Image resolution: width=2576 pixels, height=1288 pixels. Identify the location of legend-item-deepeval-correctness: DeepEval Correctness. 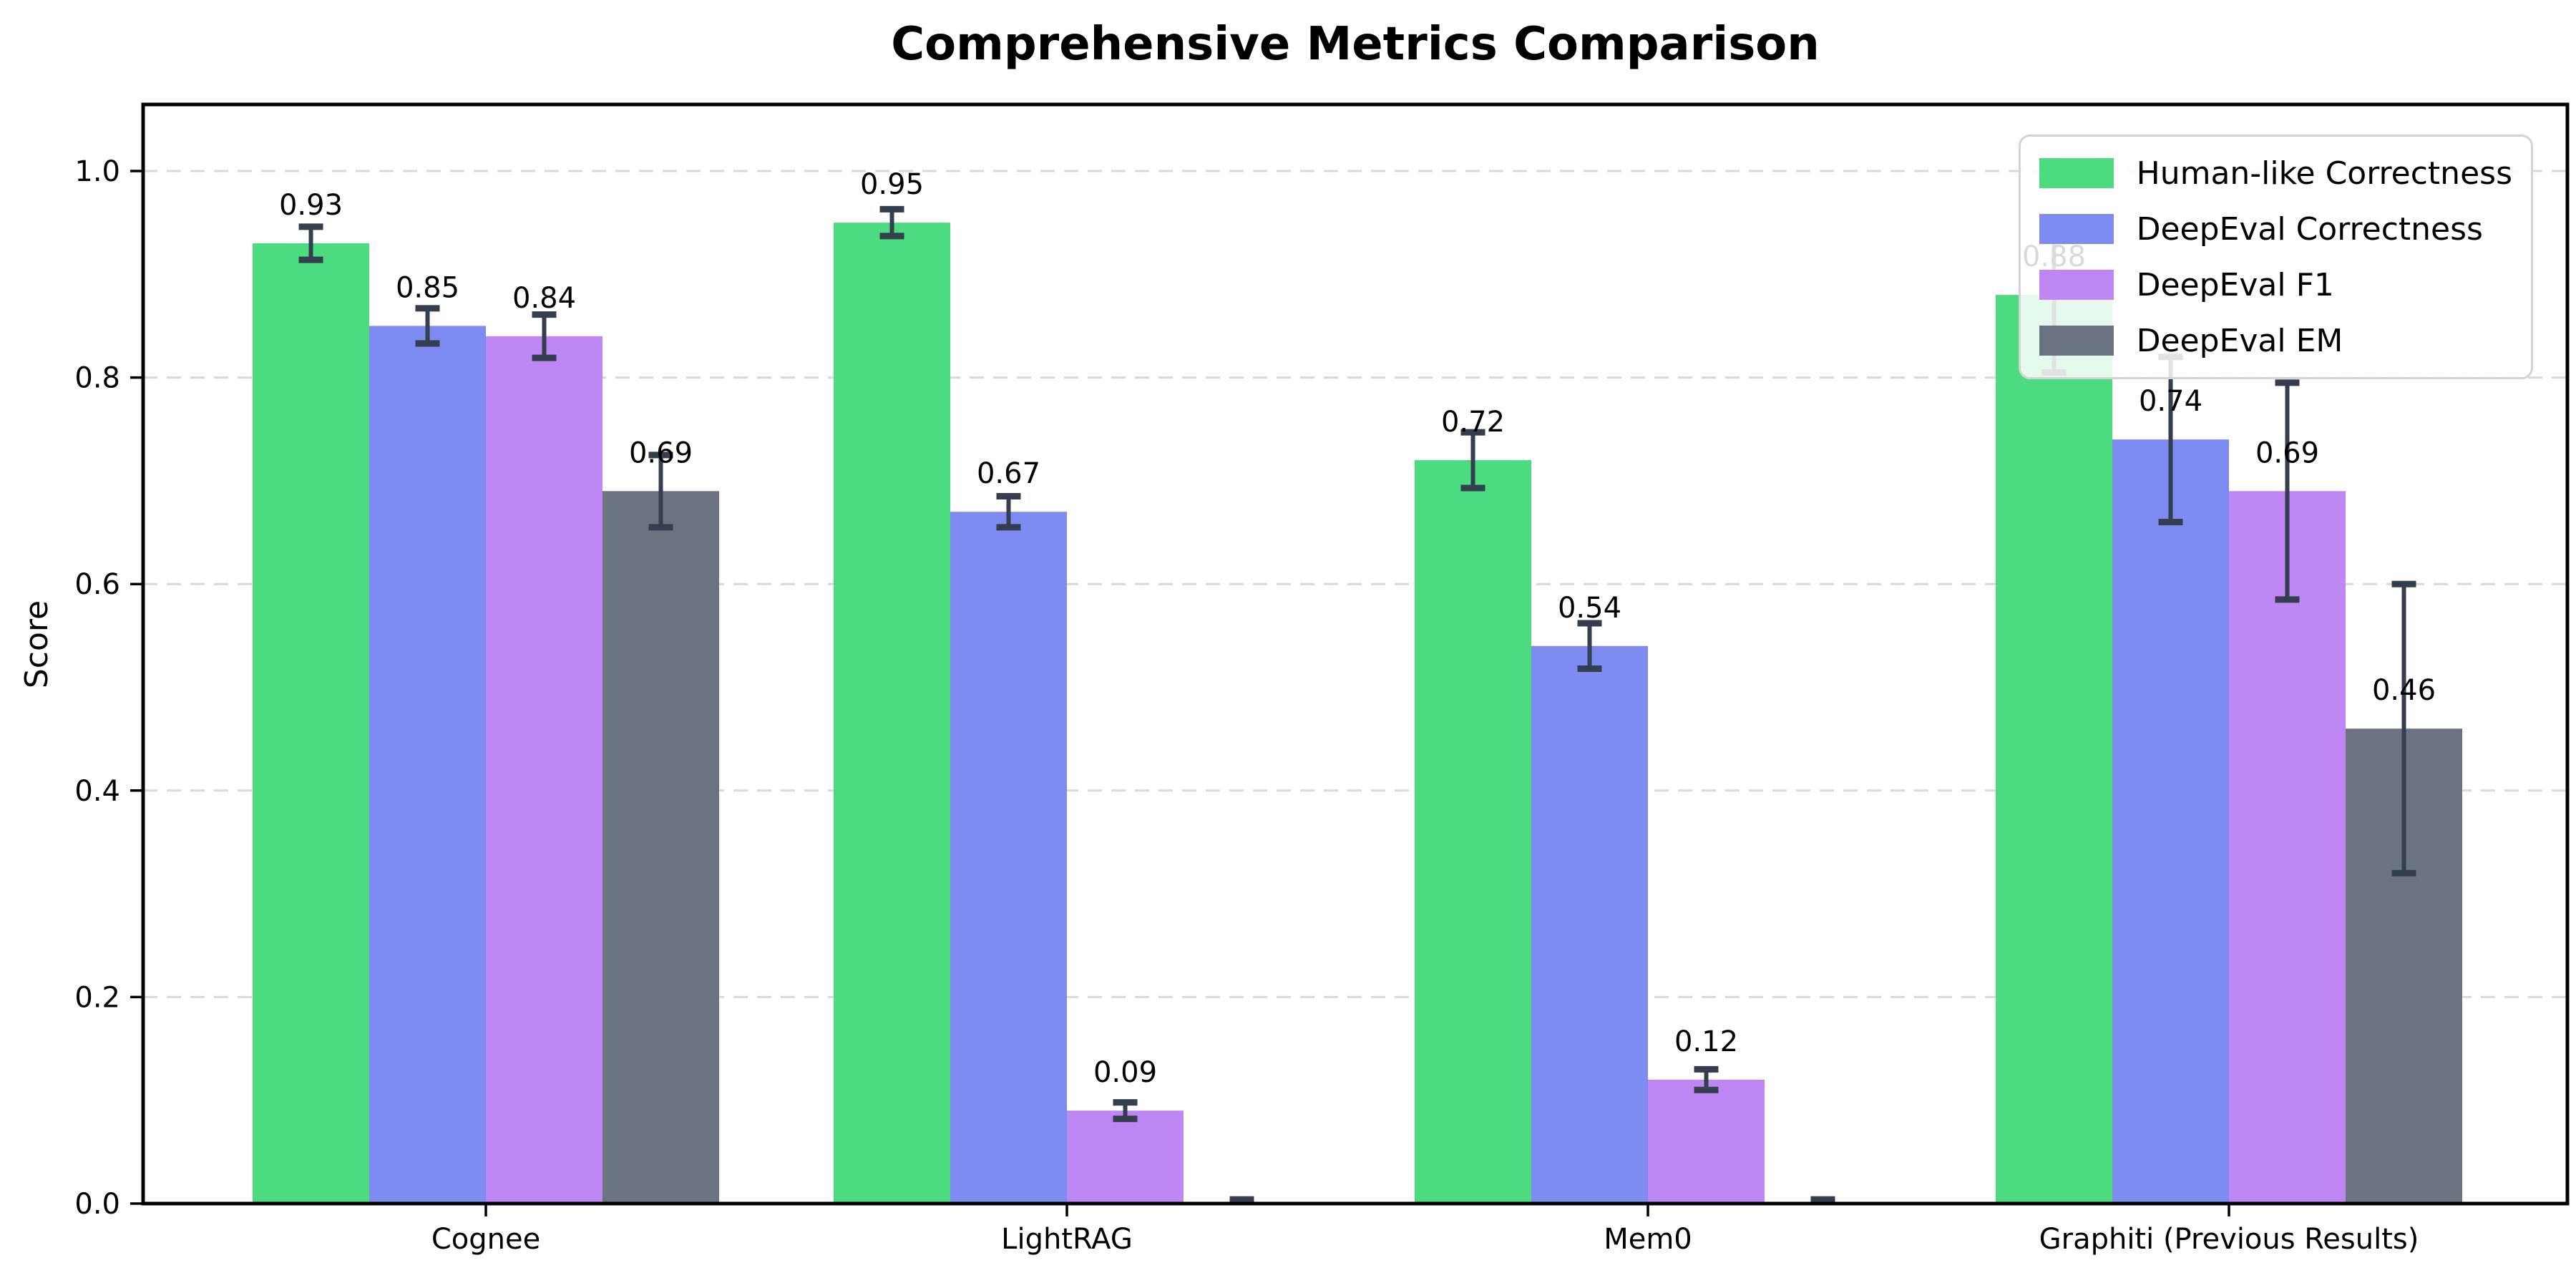
(2275, 229).